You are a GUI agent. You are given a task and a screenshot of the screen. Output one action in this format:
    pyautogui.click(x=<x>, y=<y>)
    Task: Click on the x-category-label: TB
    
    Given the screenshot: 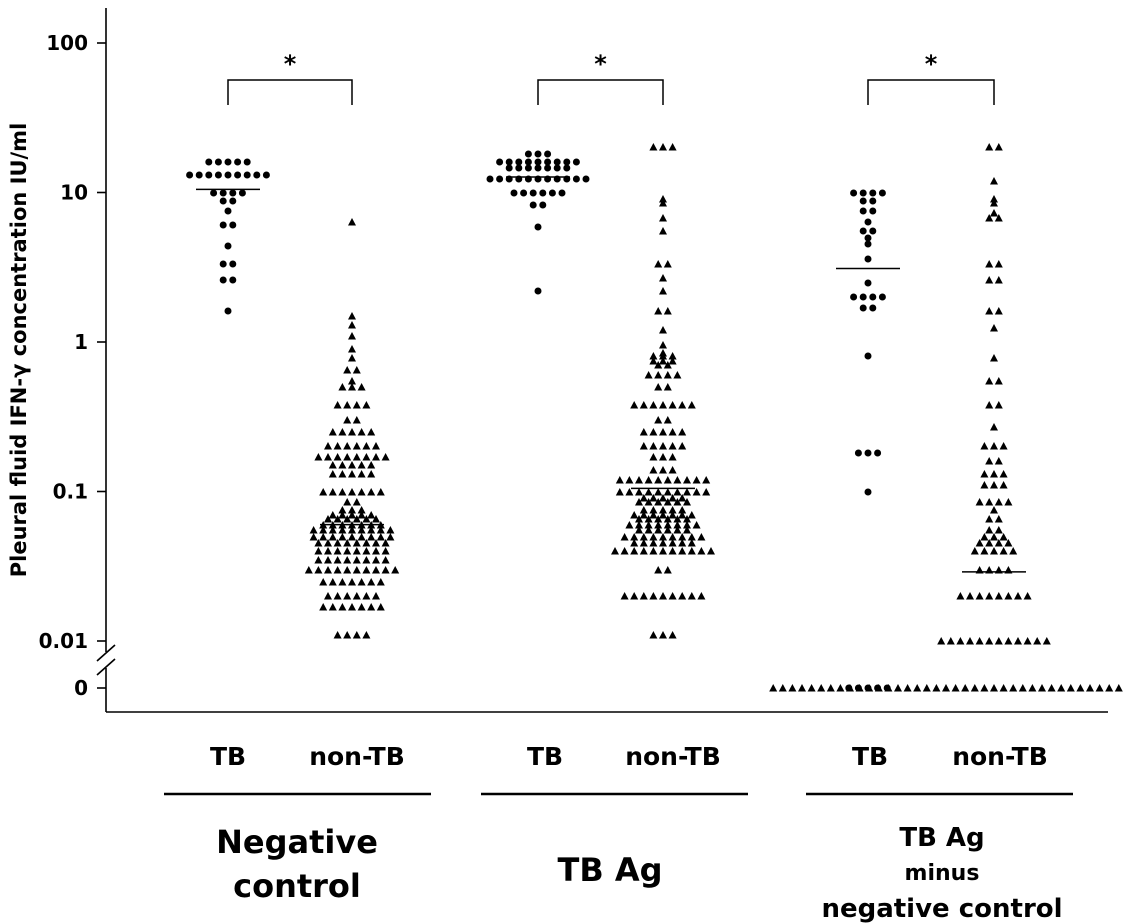 What is the action you would take?
    pyautogui.click(x=870, y=756)
    